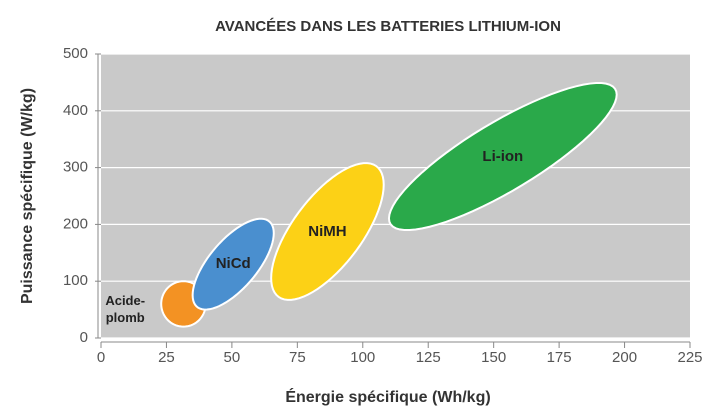  What do you see at coordinates (559, 357) in the screenshot?
I see `x-tick-label: 175` at bounding box center [559, 357].